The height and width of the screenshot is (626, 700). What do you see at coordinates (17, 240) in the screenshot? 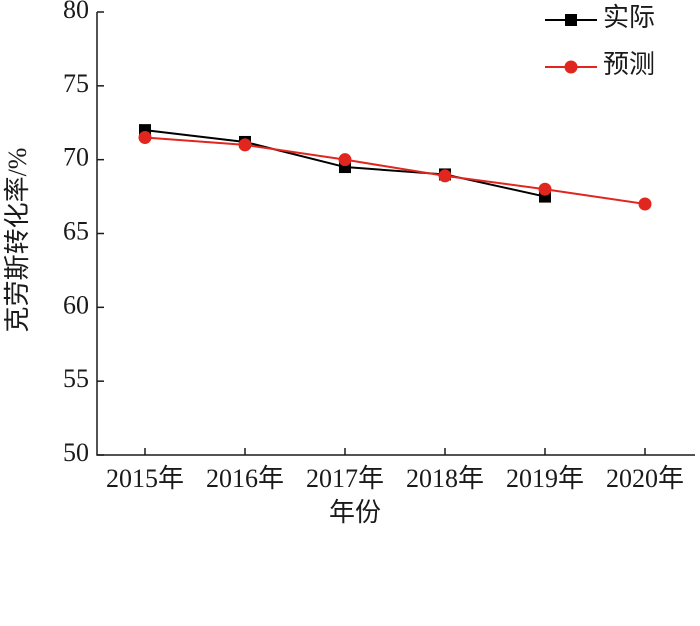
I see `y-axis-label: 克劳斯转化率/%` at bounding box center [17, 240].